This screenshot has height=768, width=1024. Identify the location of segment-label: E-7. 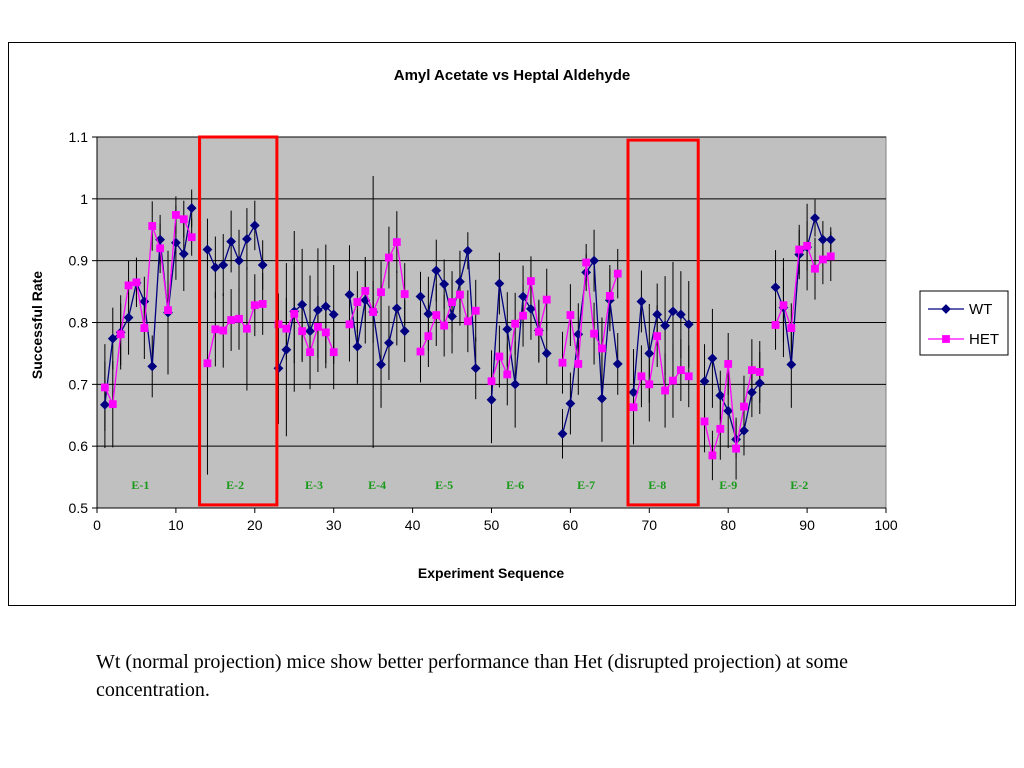
(586, 485).